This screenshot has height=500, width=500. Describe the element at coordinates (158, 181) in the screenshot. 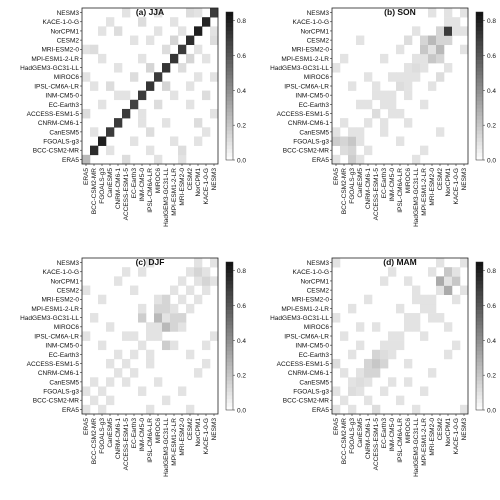

I see `x-tick-label: MIROC6` at that location.